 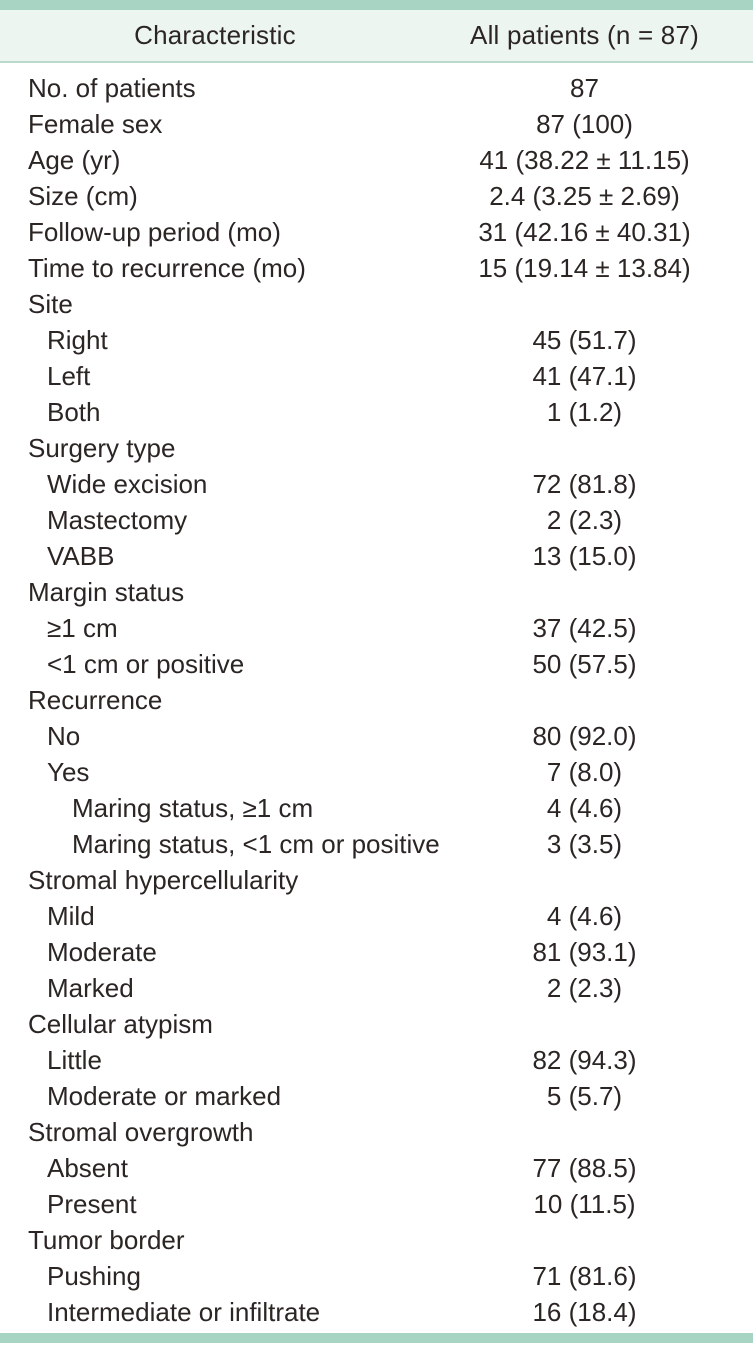 What do you see at coordinates (376, 232) in the screenshot?
I see `table-row: Follow-up period (mo) 31 (42.16 ± 40.31)` at bounding box center [376, 232].